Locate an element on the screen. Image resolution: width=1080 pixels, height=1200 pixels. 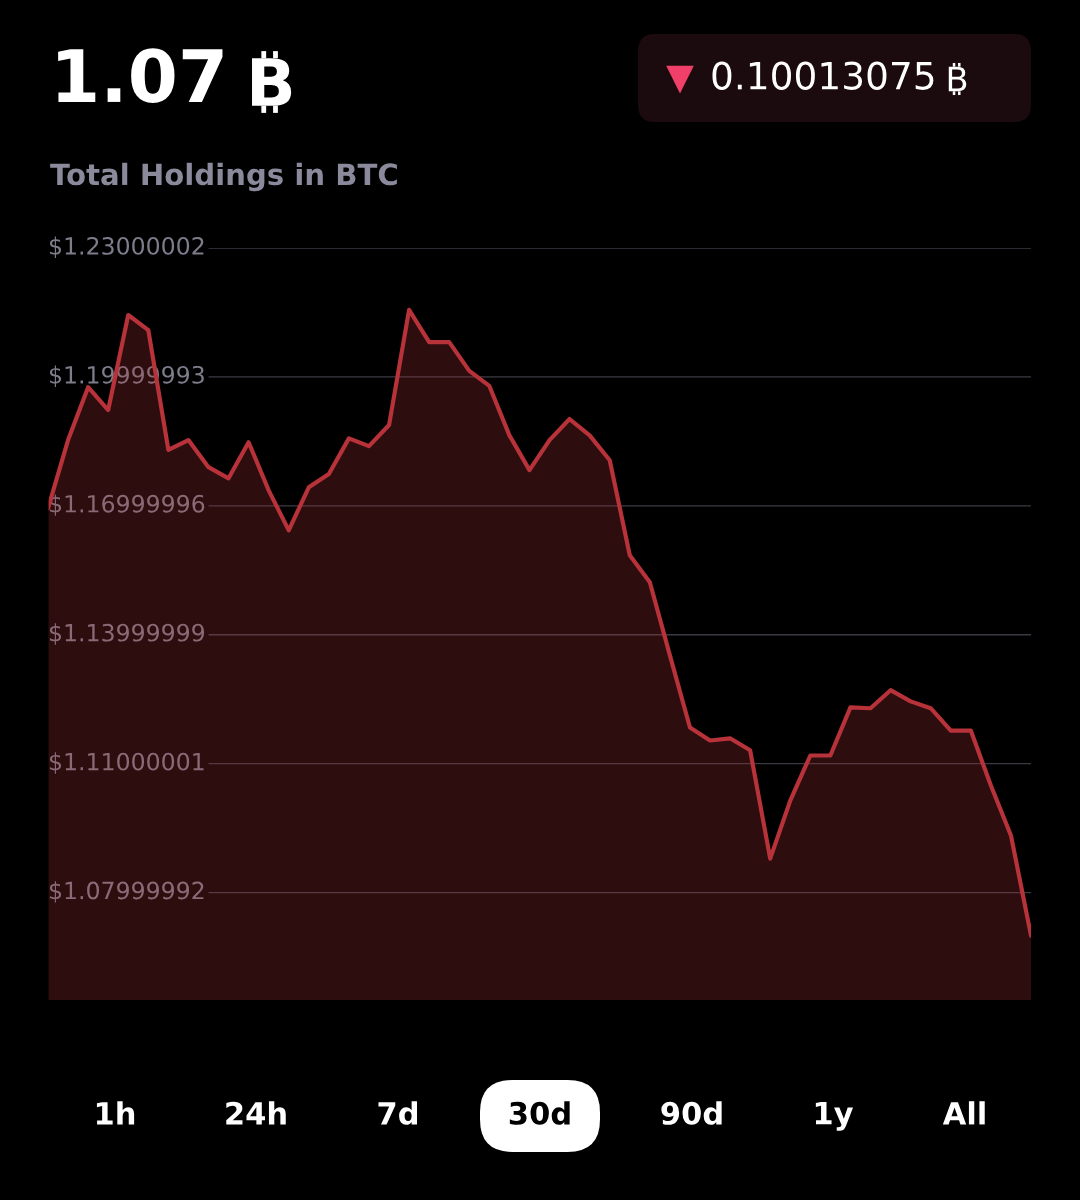
text: 1y is located at coordinates (834, 1116).